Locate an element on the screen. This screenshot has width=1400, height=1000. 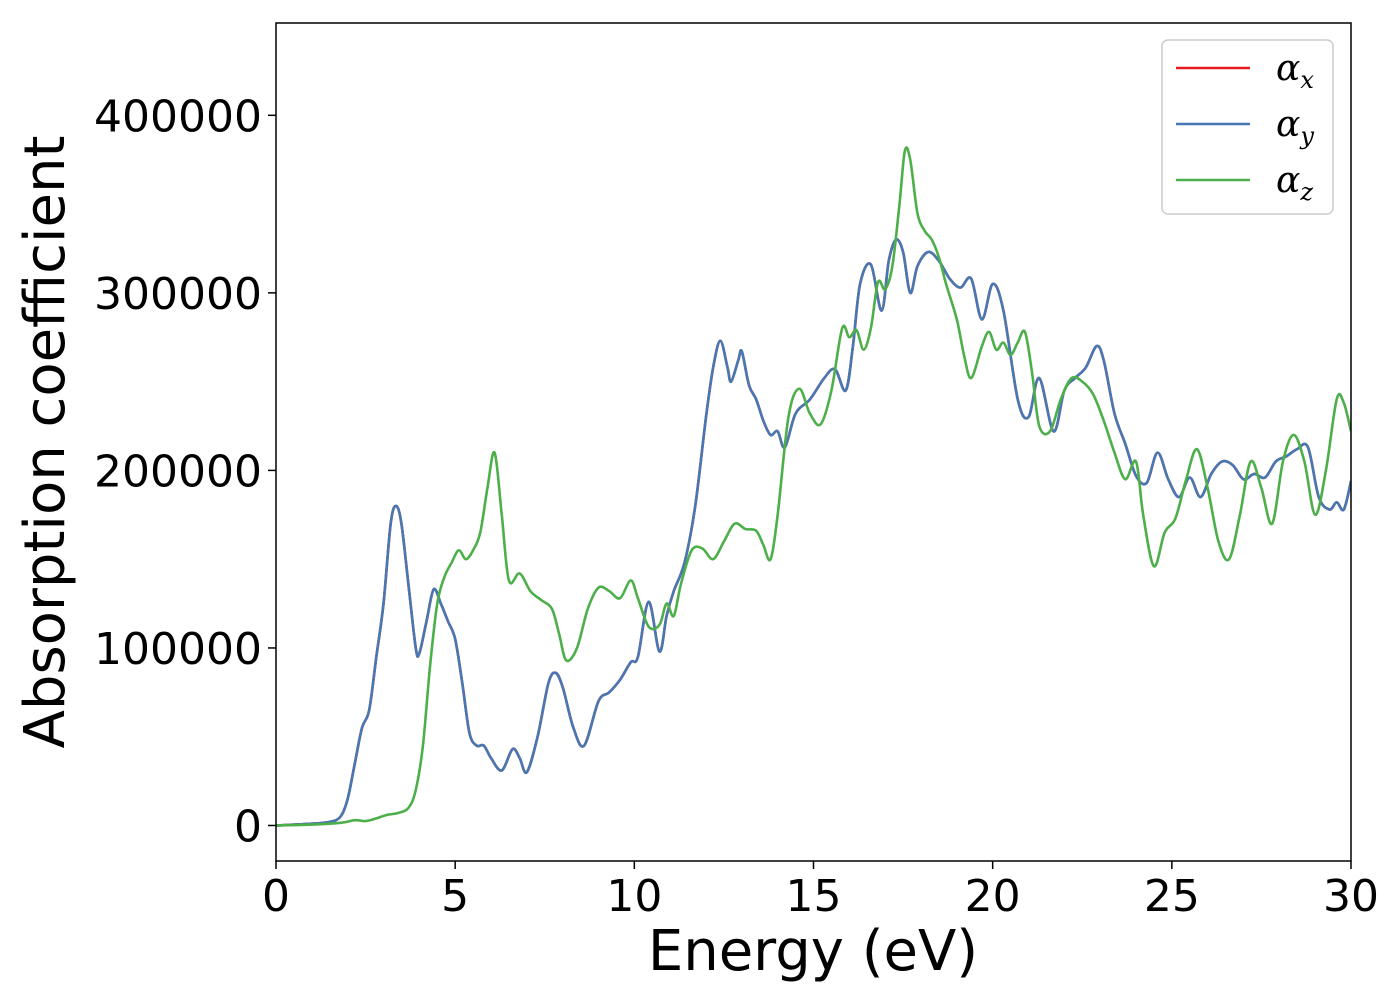
legend-box is located at coordinates (1247, 127).